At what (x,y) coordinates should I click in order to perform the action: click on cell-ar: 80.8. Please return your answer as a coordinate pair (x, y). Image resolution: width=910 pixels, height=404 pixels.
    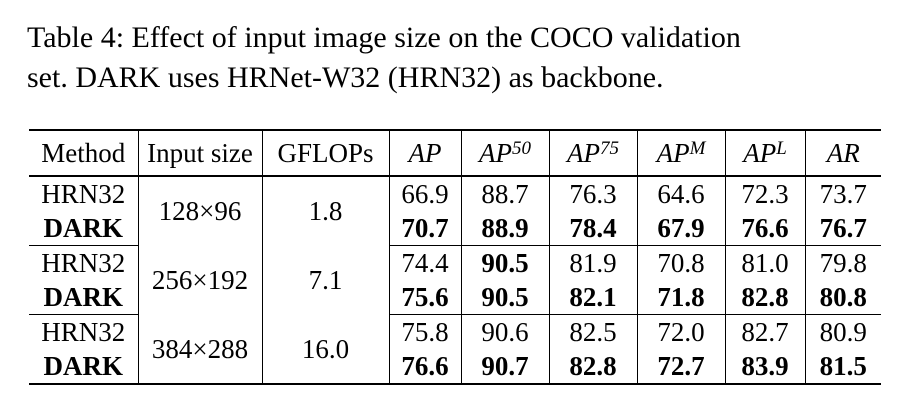
    Looking at the image, I should click on (842, 297).